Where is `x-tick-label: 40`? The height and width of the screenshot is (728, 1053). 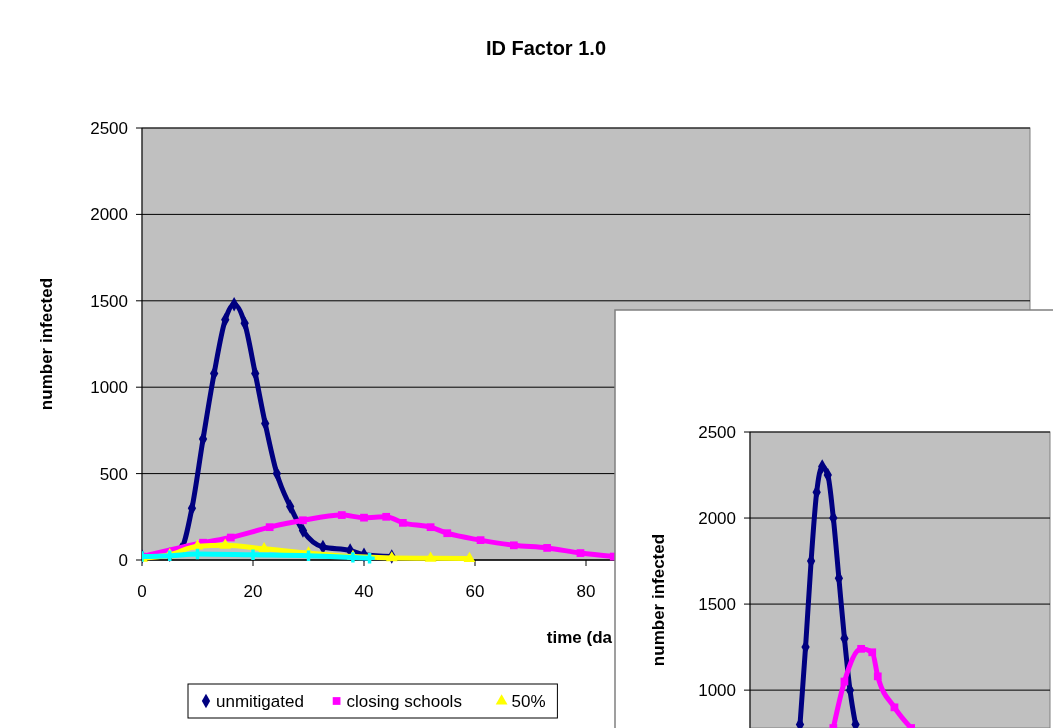 x-tick-label: 40 is located at coordinates (364, 591).